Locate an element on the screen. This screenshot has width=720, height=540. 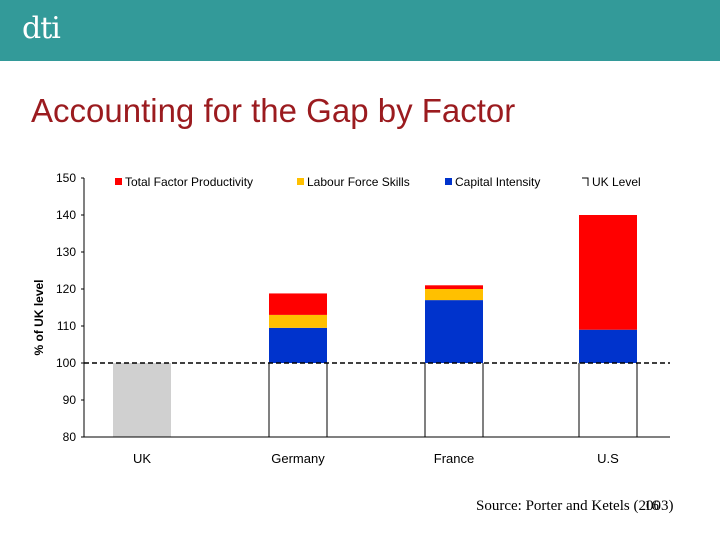
dti-logo: dti is located at coordinates (41, 28).